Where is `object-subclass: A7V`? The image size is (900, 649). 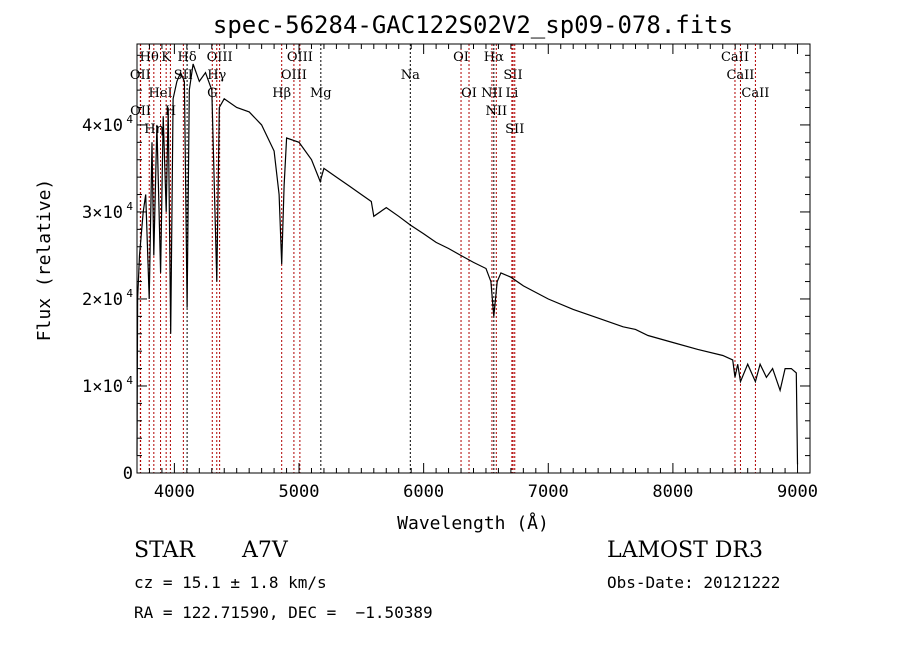 object-subclass: A7V is located at coordinates (265, 550).